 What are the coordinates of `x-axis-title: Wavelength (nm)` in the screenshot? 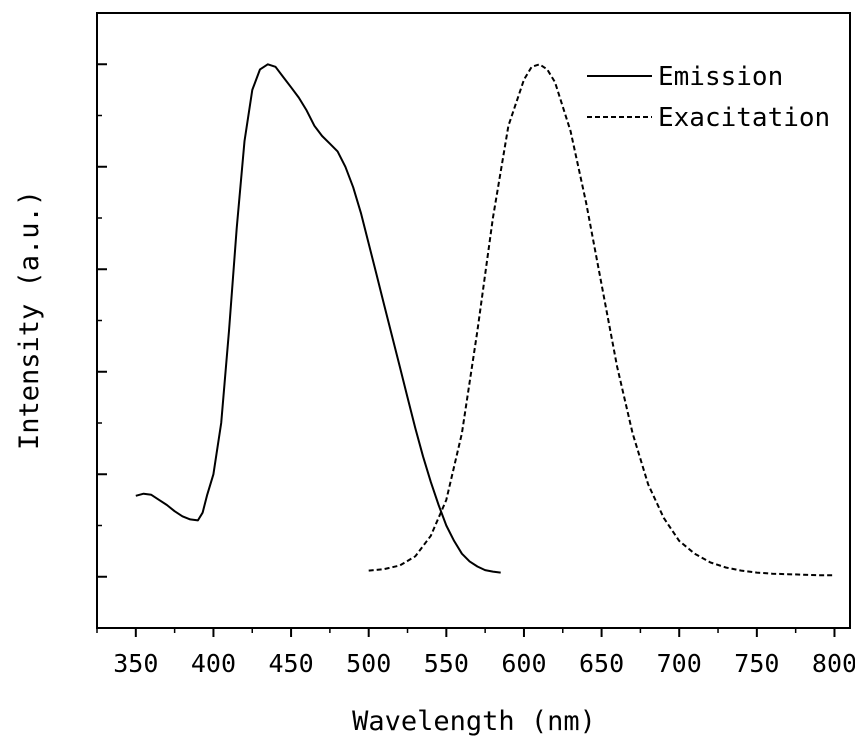 It's located at (474, 721).